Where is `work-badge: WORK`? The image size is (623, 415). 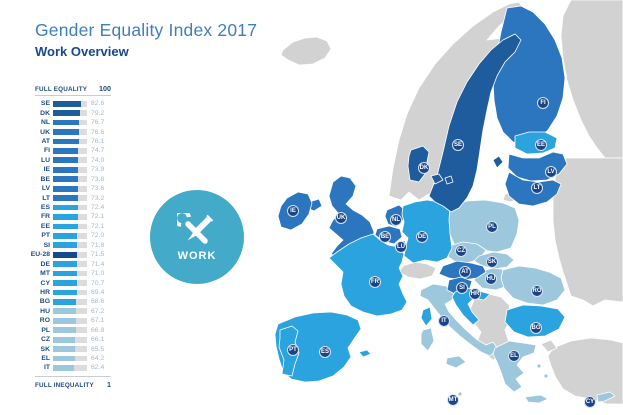 work-badge: WORK is located at coordinates (197, 237).